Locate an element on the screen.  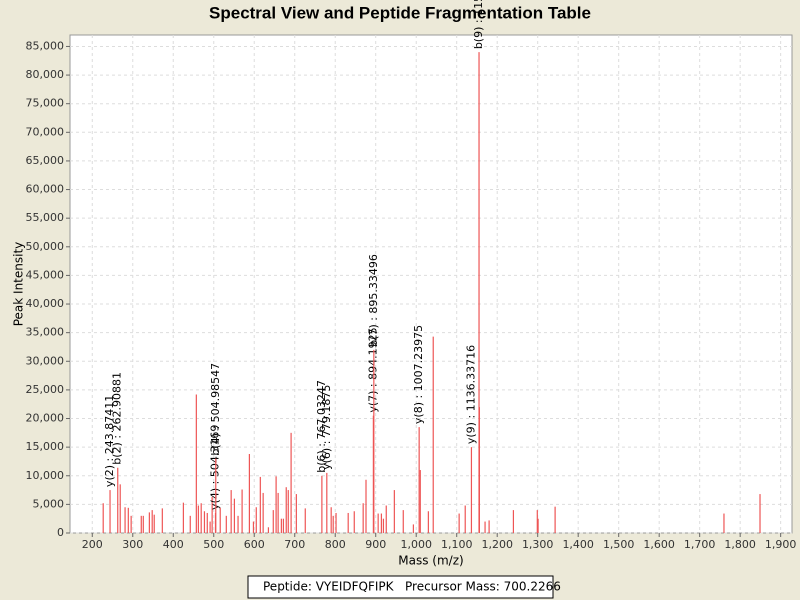
y-tick-label: 10,000 is located at coordinates (45, 475).